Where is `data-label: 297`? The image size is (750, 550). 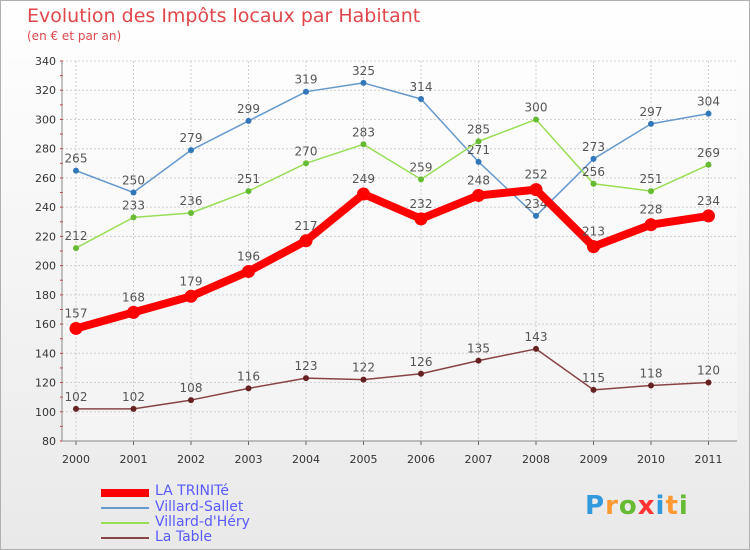 data-label: 297 is located at coordinates (651, 112).